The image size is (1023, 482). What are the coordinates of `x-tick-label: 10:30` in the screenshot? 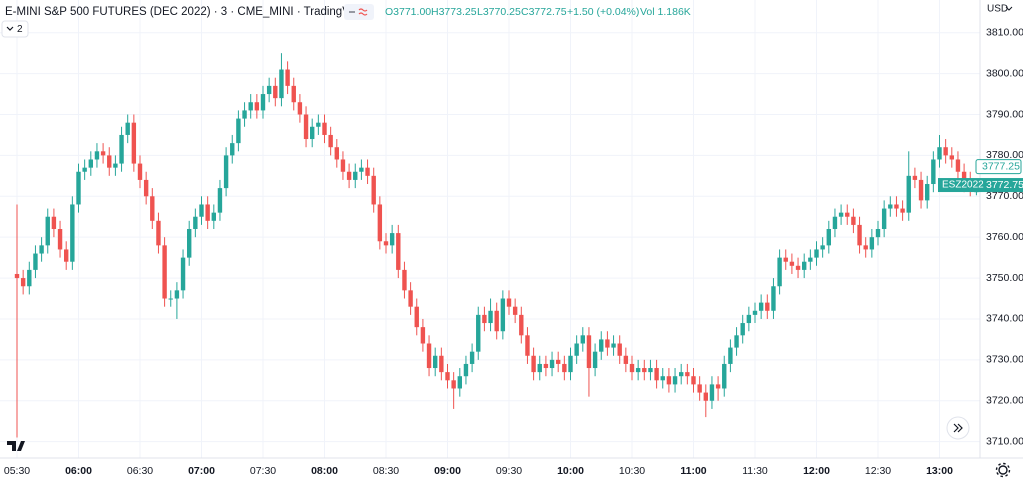 It's located at (632, 471).